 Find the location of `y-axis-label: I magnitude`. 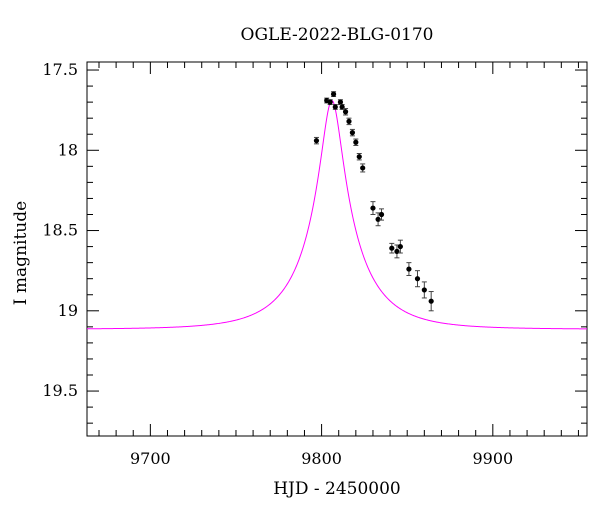

y-axis-label: I magnitude is located at coordinates (21, 253).